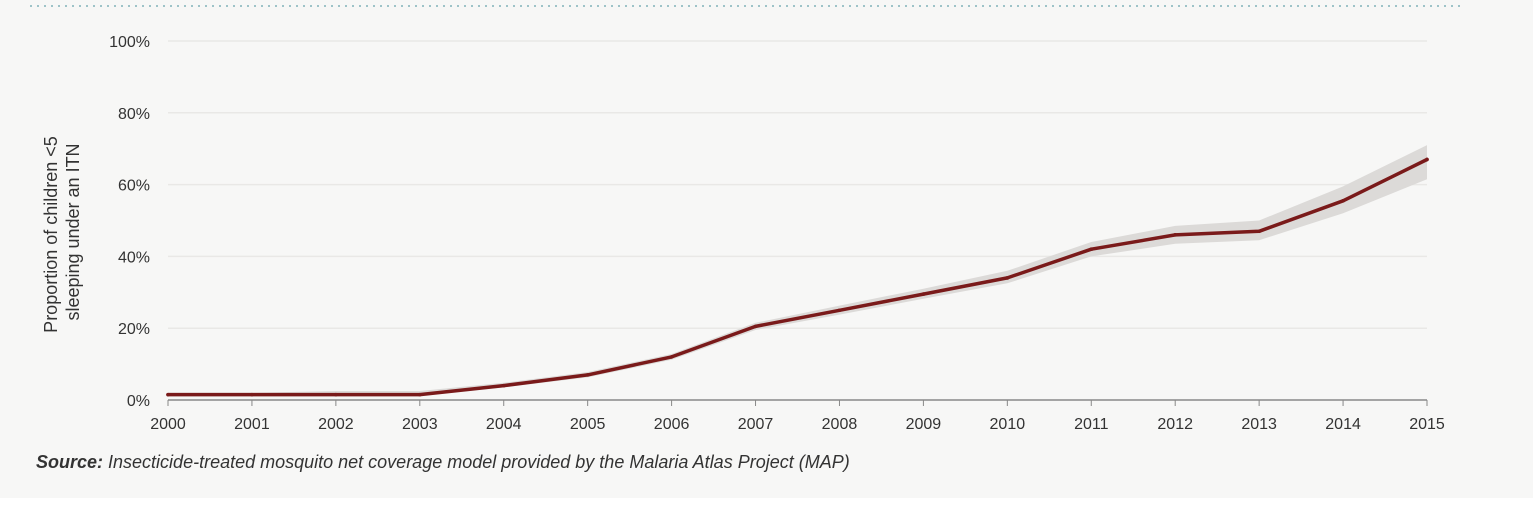 The image size is (1533, 507). What do you see at coordinates (70, 462) in the screenshot?
I see `source-label: Source:` at bounding box center [70, 462].